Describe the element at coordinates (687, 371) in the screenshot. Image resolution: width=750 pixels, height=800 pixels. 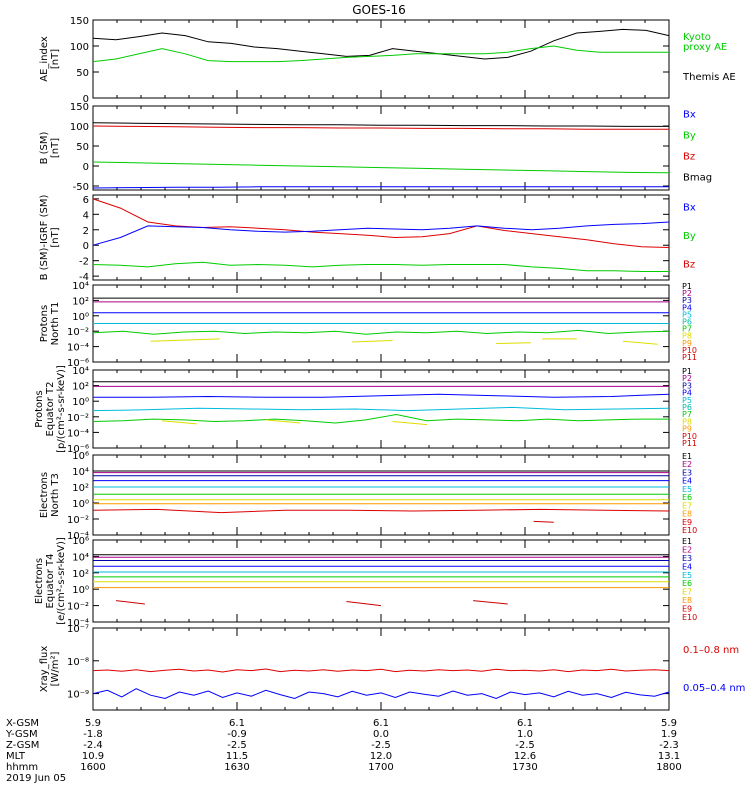
I see `legend-entry: P1` at that location.